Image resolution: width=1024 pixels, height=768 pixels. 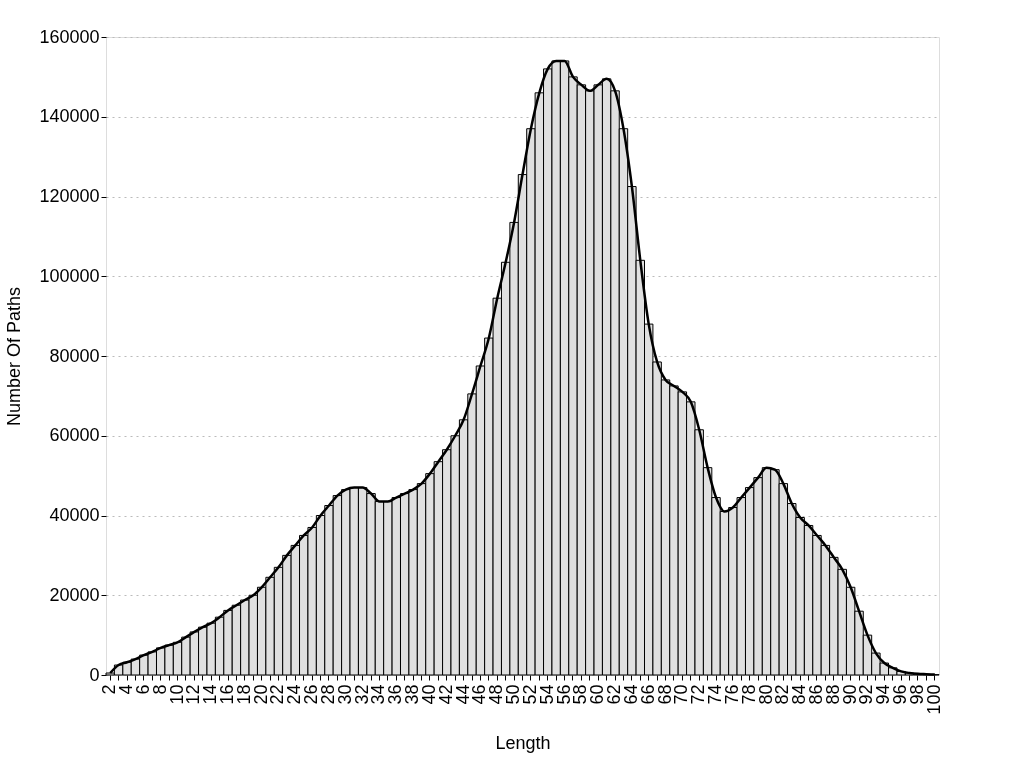 I want to click on y-tick-label: 60000, so click(x=74, y=435).